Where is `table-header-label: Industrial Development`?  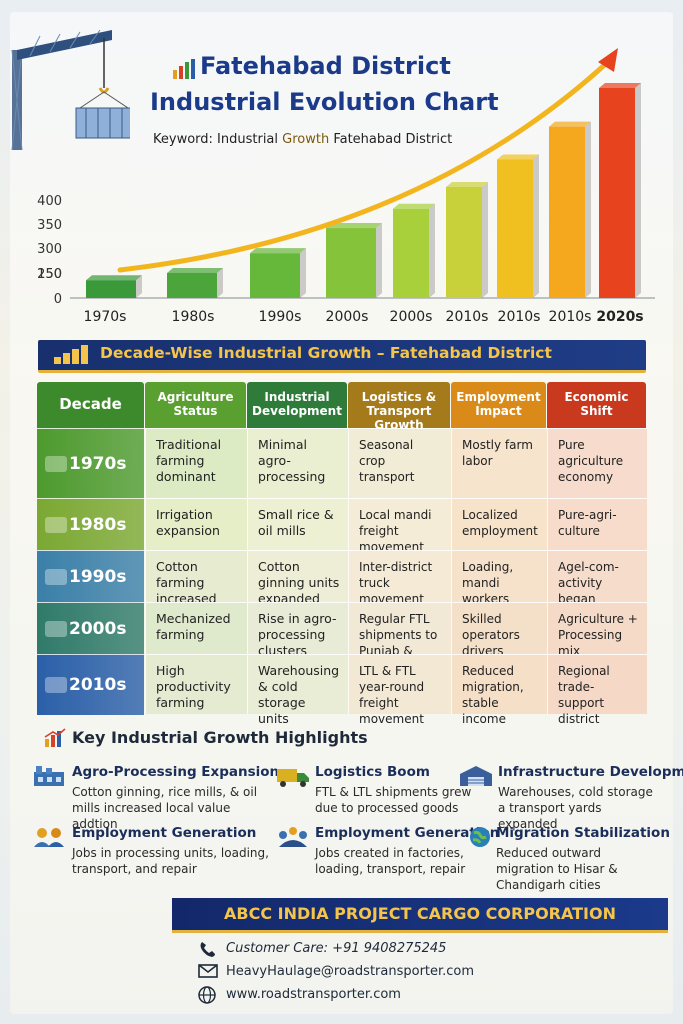
table-header-label: Industrial Development is located at coordinates (297, 404).